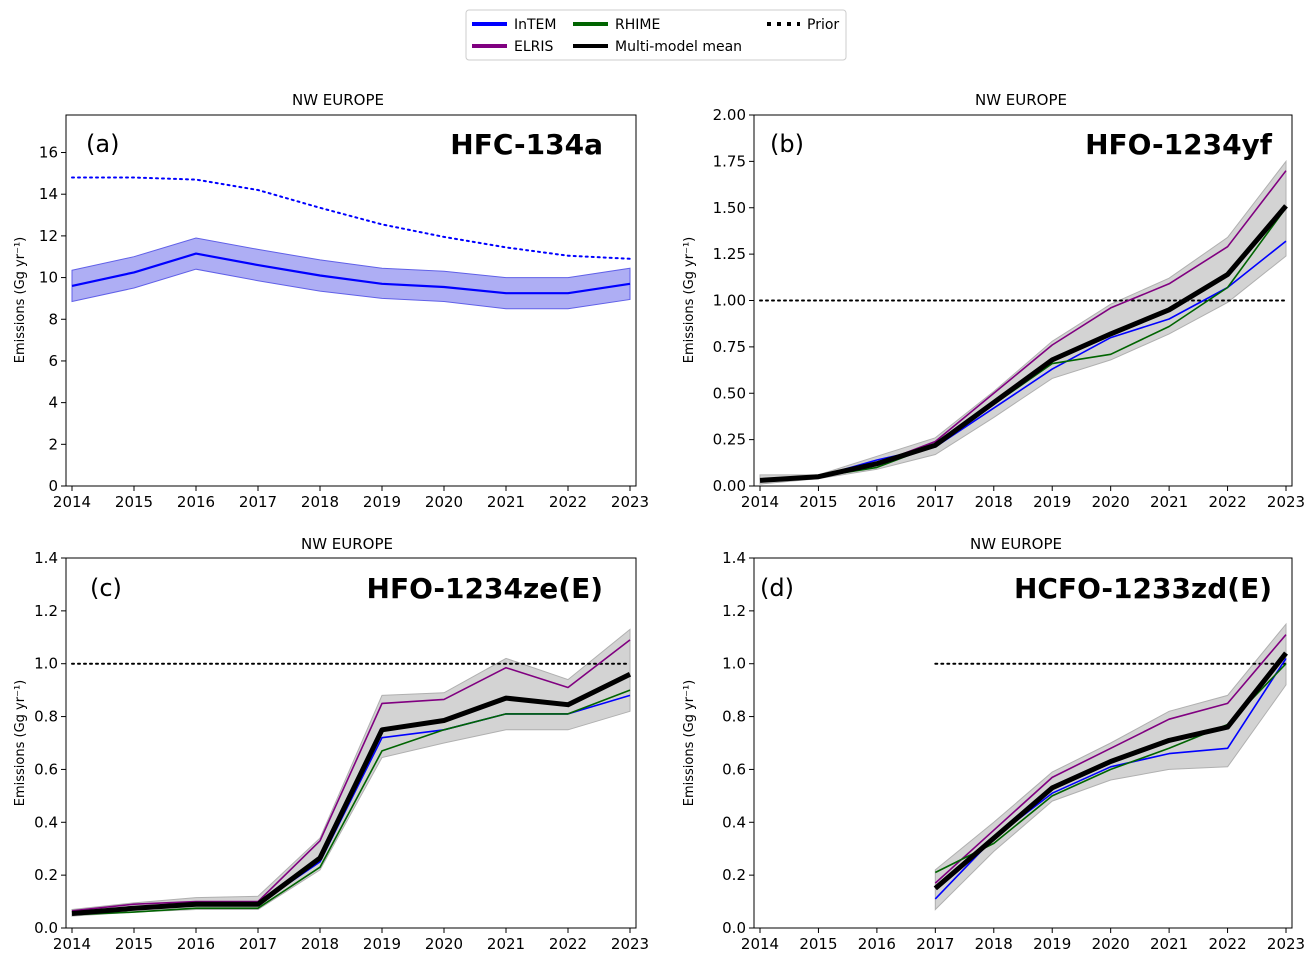  Describe the element at coordinates (534, 47) in the screenshot. I see `legend-label-elris: ELRIS` at that location.